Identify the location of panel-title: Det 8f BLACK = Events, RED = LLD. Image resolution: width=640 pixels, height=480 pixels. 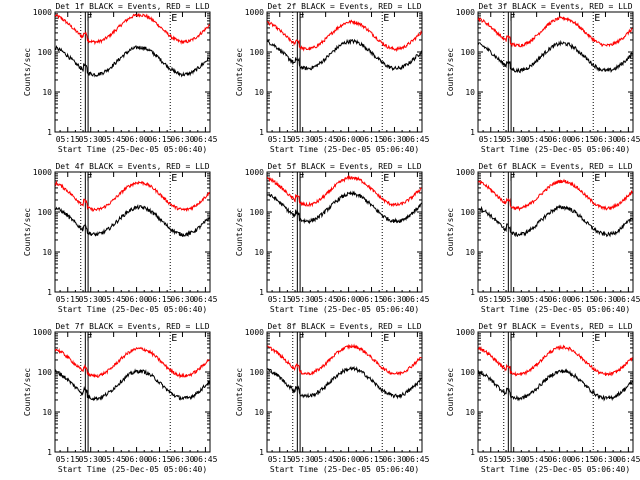
(344, 326).